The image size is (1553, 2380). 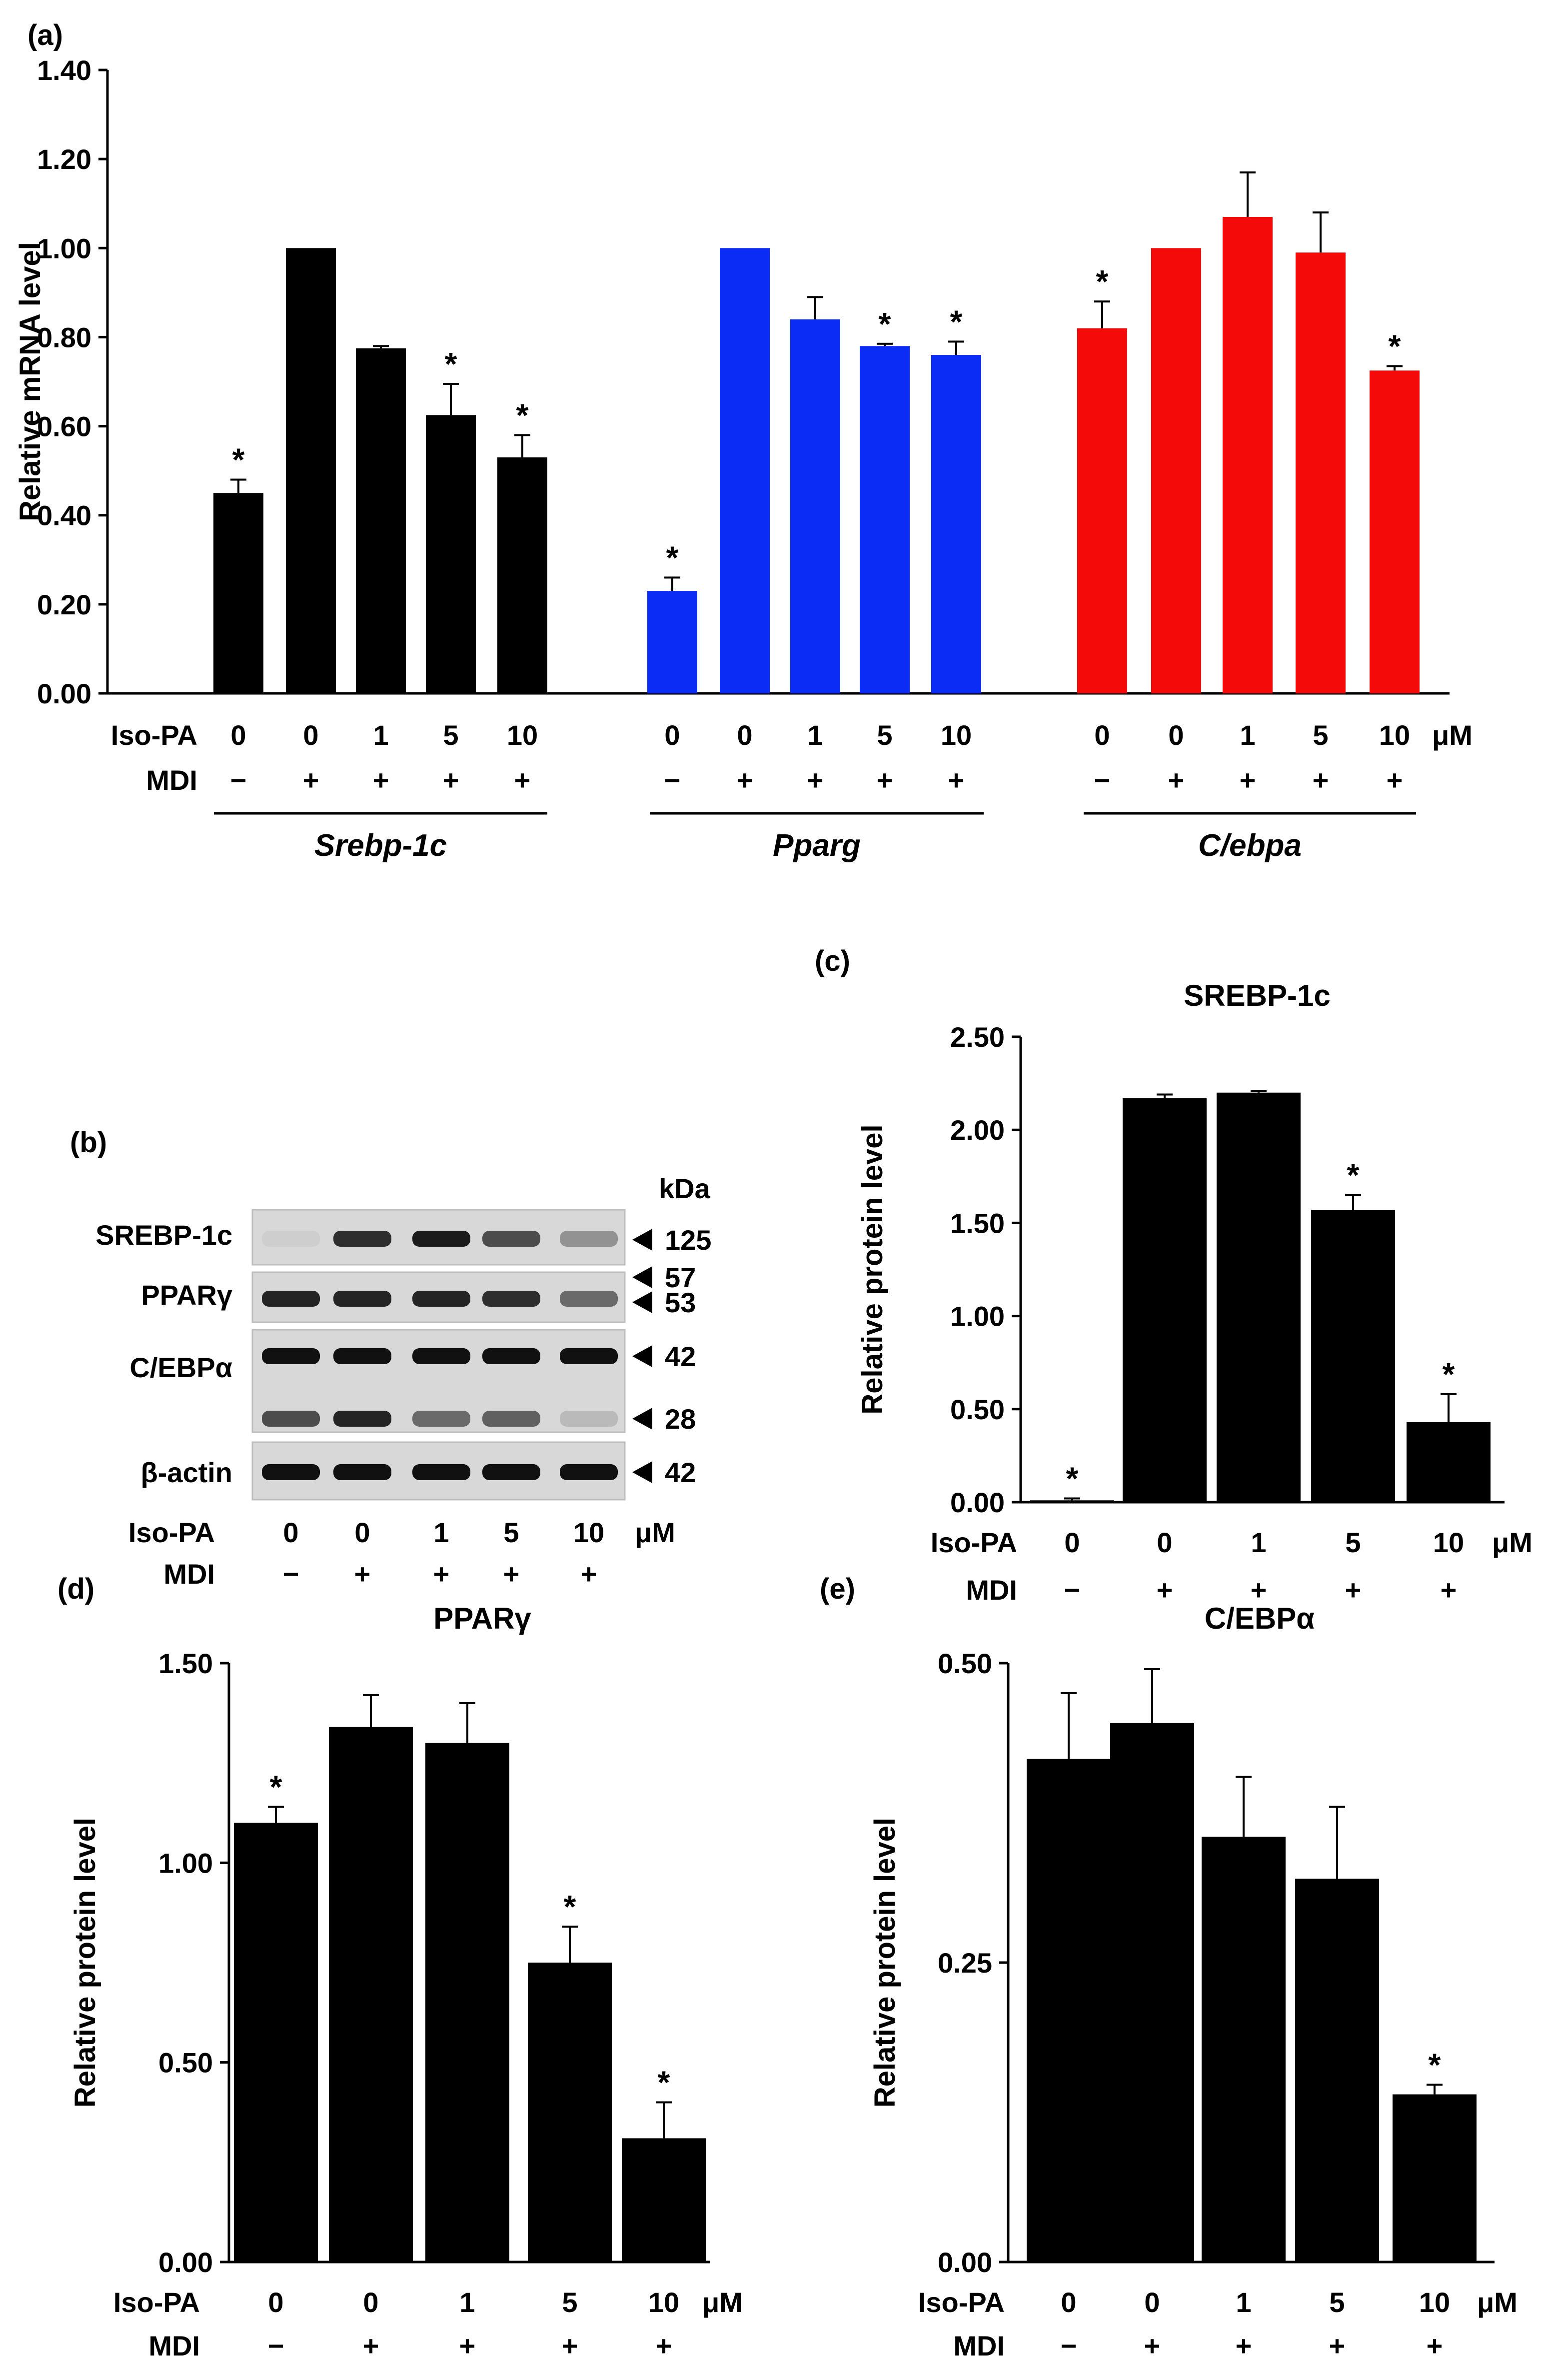 I want to click on gene-group-label: C/ebpa, so click(x=1250, y=845).